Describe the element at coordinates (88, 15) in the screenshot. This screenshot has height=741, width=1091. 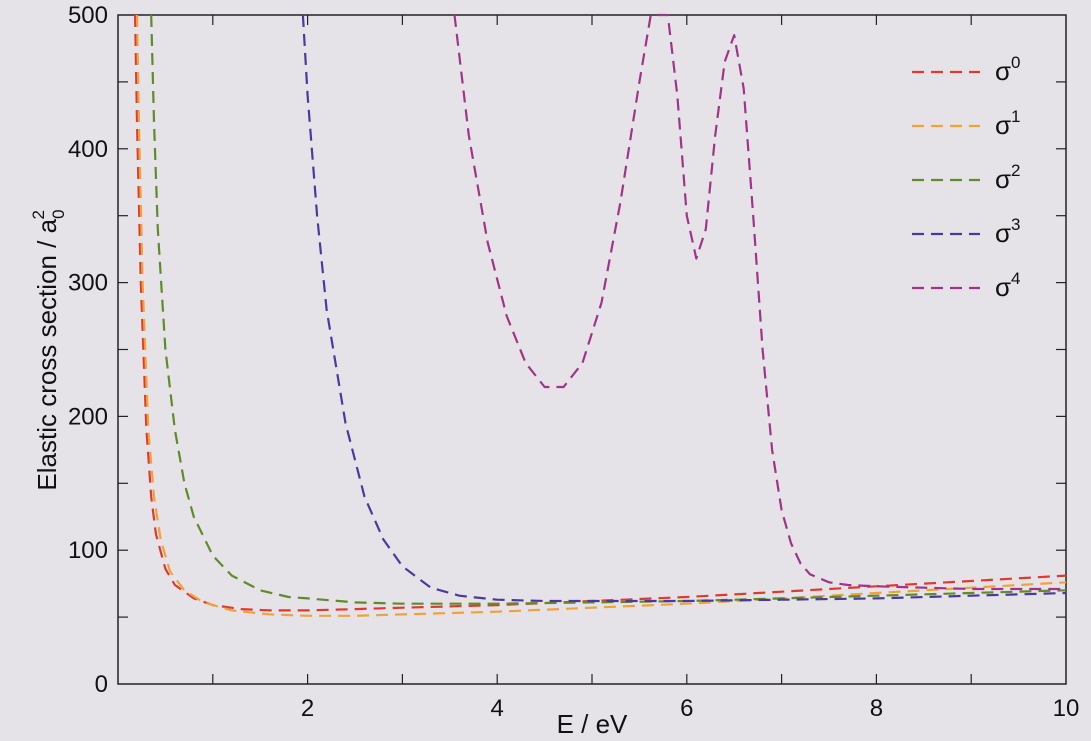
I see `y-tick-label: 500` at that location.